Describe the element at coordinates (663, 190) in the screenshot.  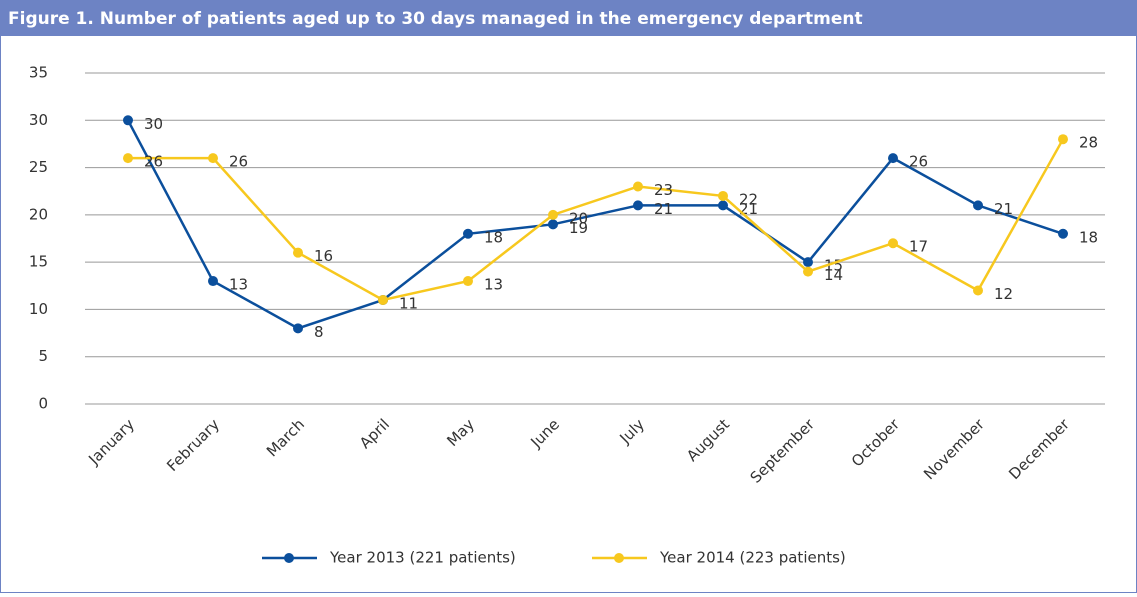
I see `data-label: 23` at that location.